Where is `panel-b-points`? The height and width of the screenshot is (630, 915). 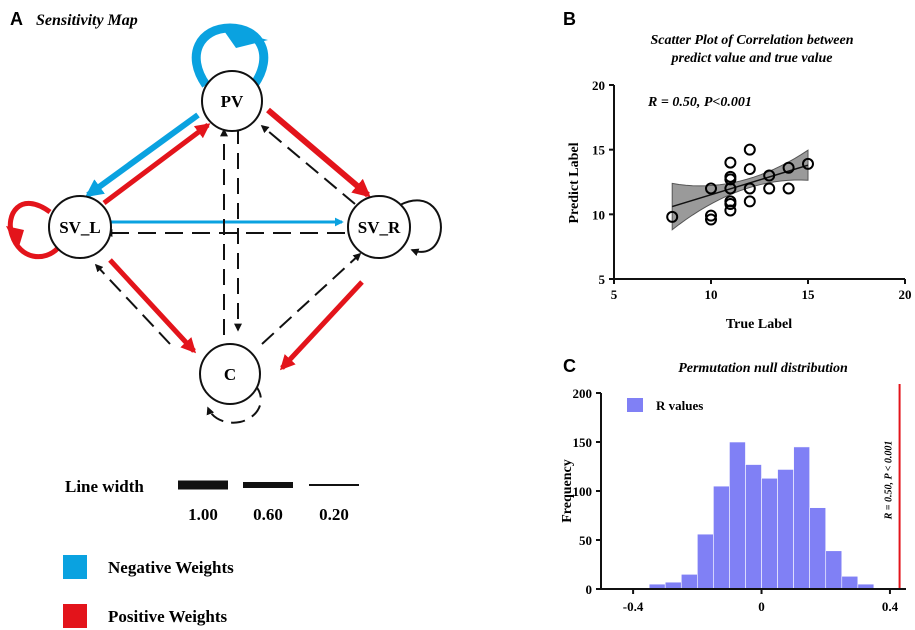 panel-b-points is located at coordinates (740, 184).